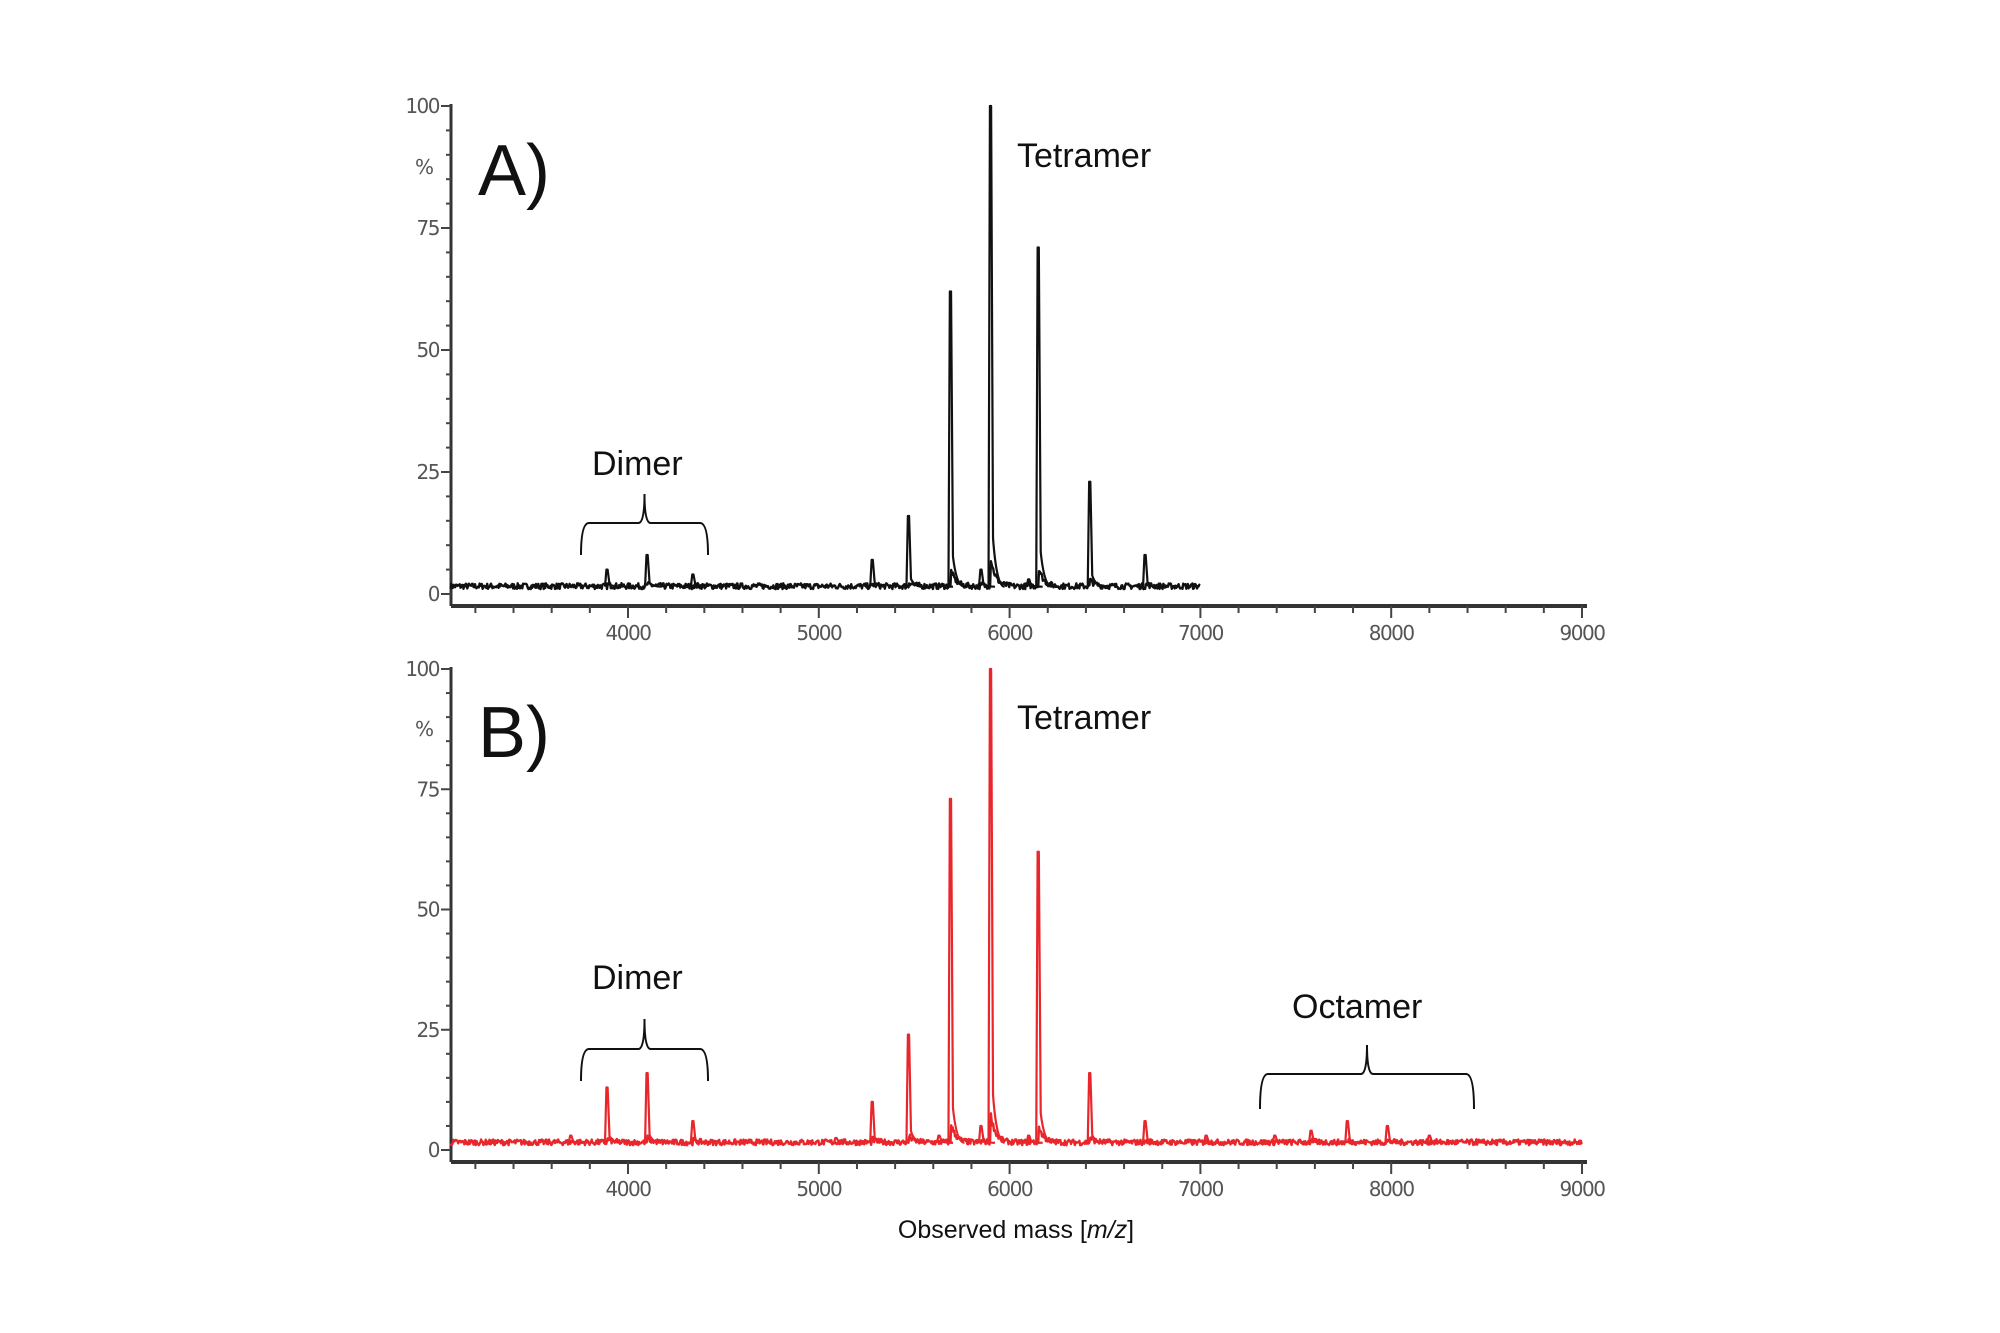 Image resolution: width=2000 pixels, height=1333 pixels. What do you see at coordinates (1357, 1007) in the screenshot?
I see `annotation-octamer-b: Octamer` at bounding box center [1357, 1007].